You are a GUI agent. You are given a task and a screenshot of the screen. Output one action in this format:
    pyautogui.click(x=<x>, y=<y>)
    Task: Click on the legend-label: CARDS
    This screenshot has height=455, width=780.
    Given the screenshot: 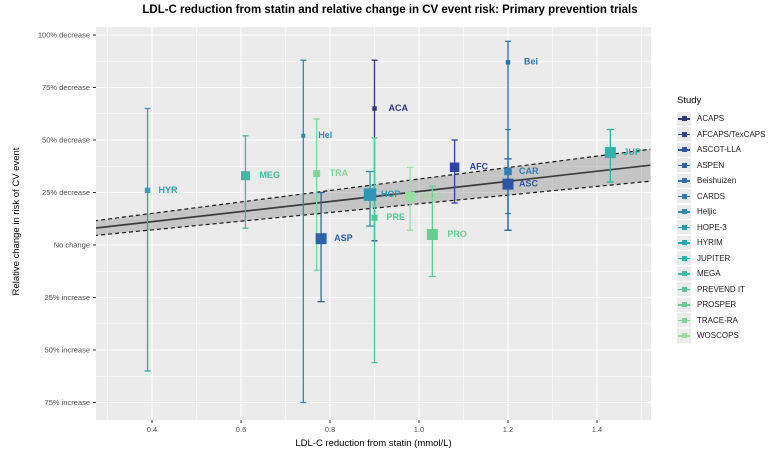 What is the action you would take?
    pyautogui.click(x=711, y=196)
    